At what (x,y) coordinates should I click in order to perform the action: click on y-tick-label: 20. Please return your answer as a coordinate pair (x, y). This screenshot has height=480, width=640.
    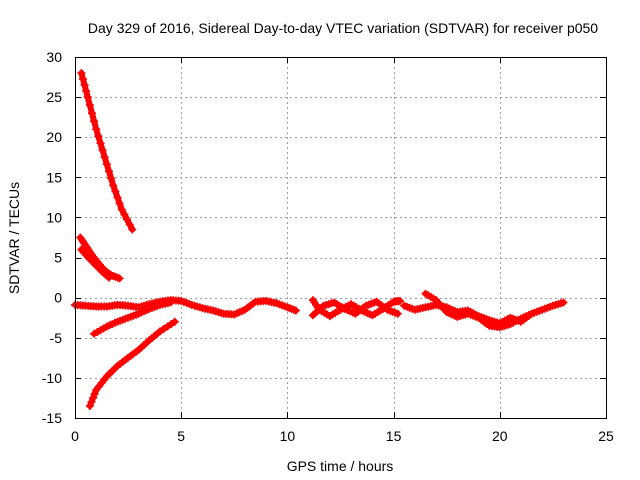
    Looking at the image, I should click on (54, 137).